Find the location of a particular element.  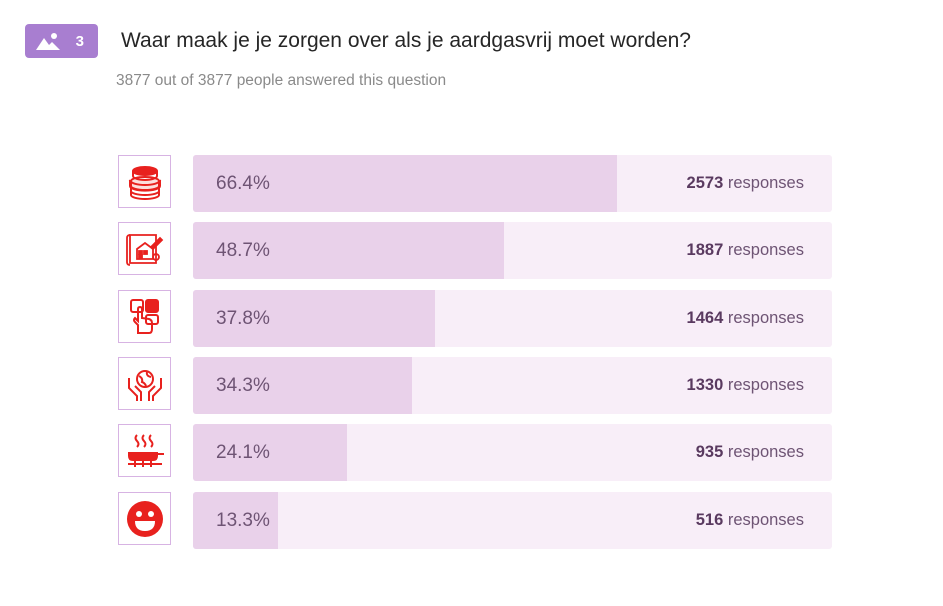

answer-row: 66.4% 2573 responses is located at coordinates (475, 183).